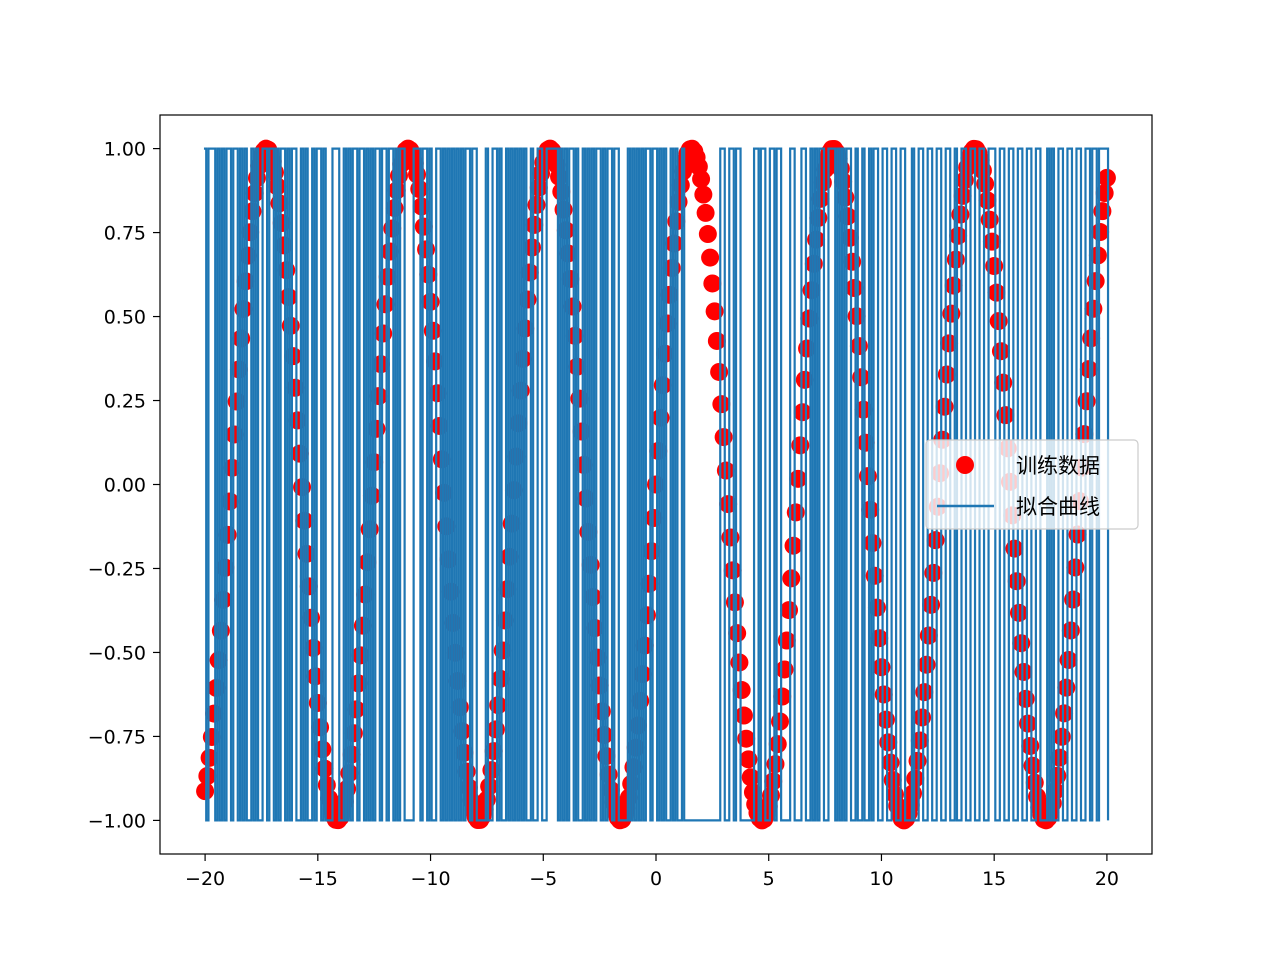 The image size is (1280, 960). Describe the element at coordinates (205, 879) in the screenshot. I see `x-tick-label: −20` at that location.